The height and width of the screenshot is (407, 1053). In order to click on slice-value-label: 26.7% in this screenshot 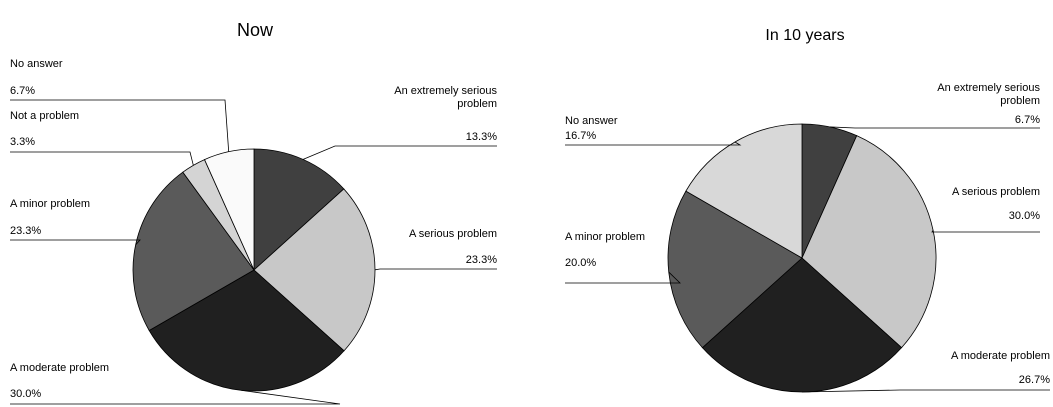, I will do `click(1034, 380)`.